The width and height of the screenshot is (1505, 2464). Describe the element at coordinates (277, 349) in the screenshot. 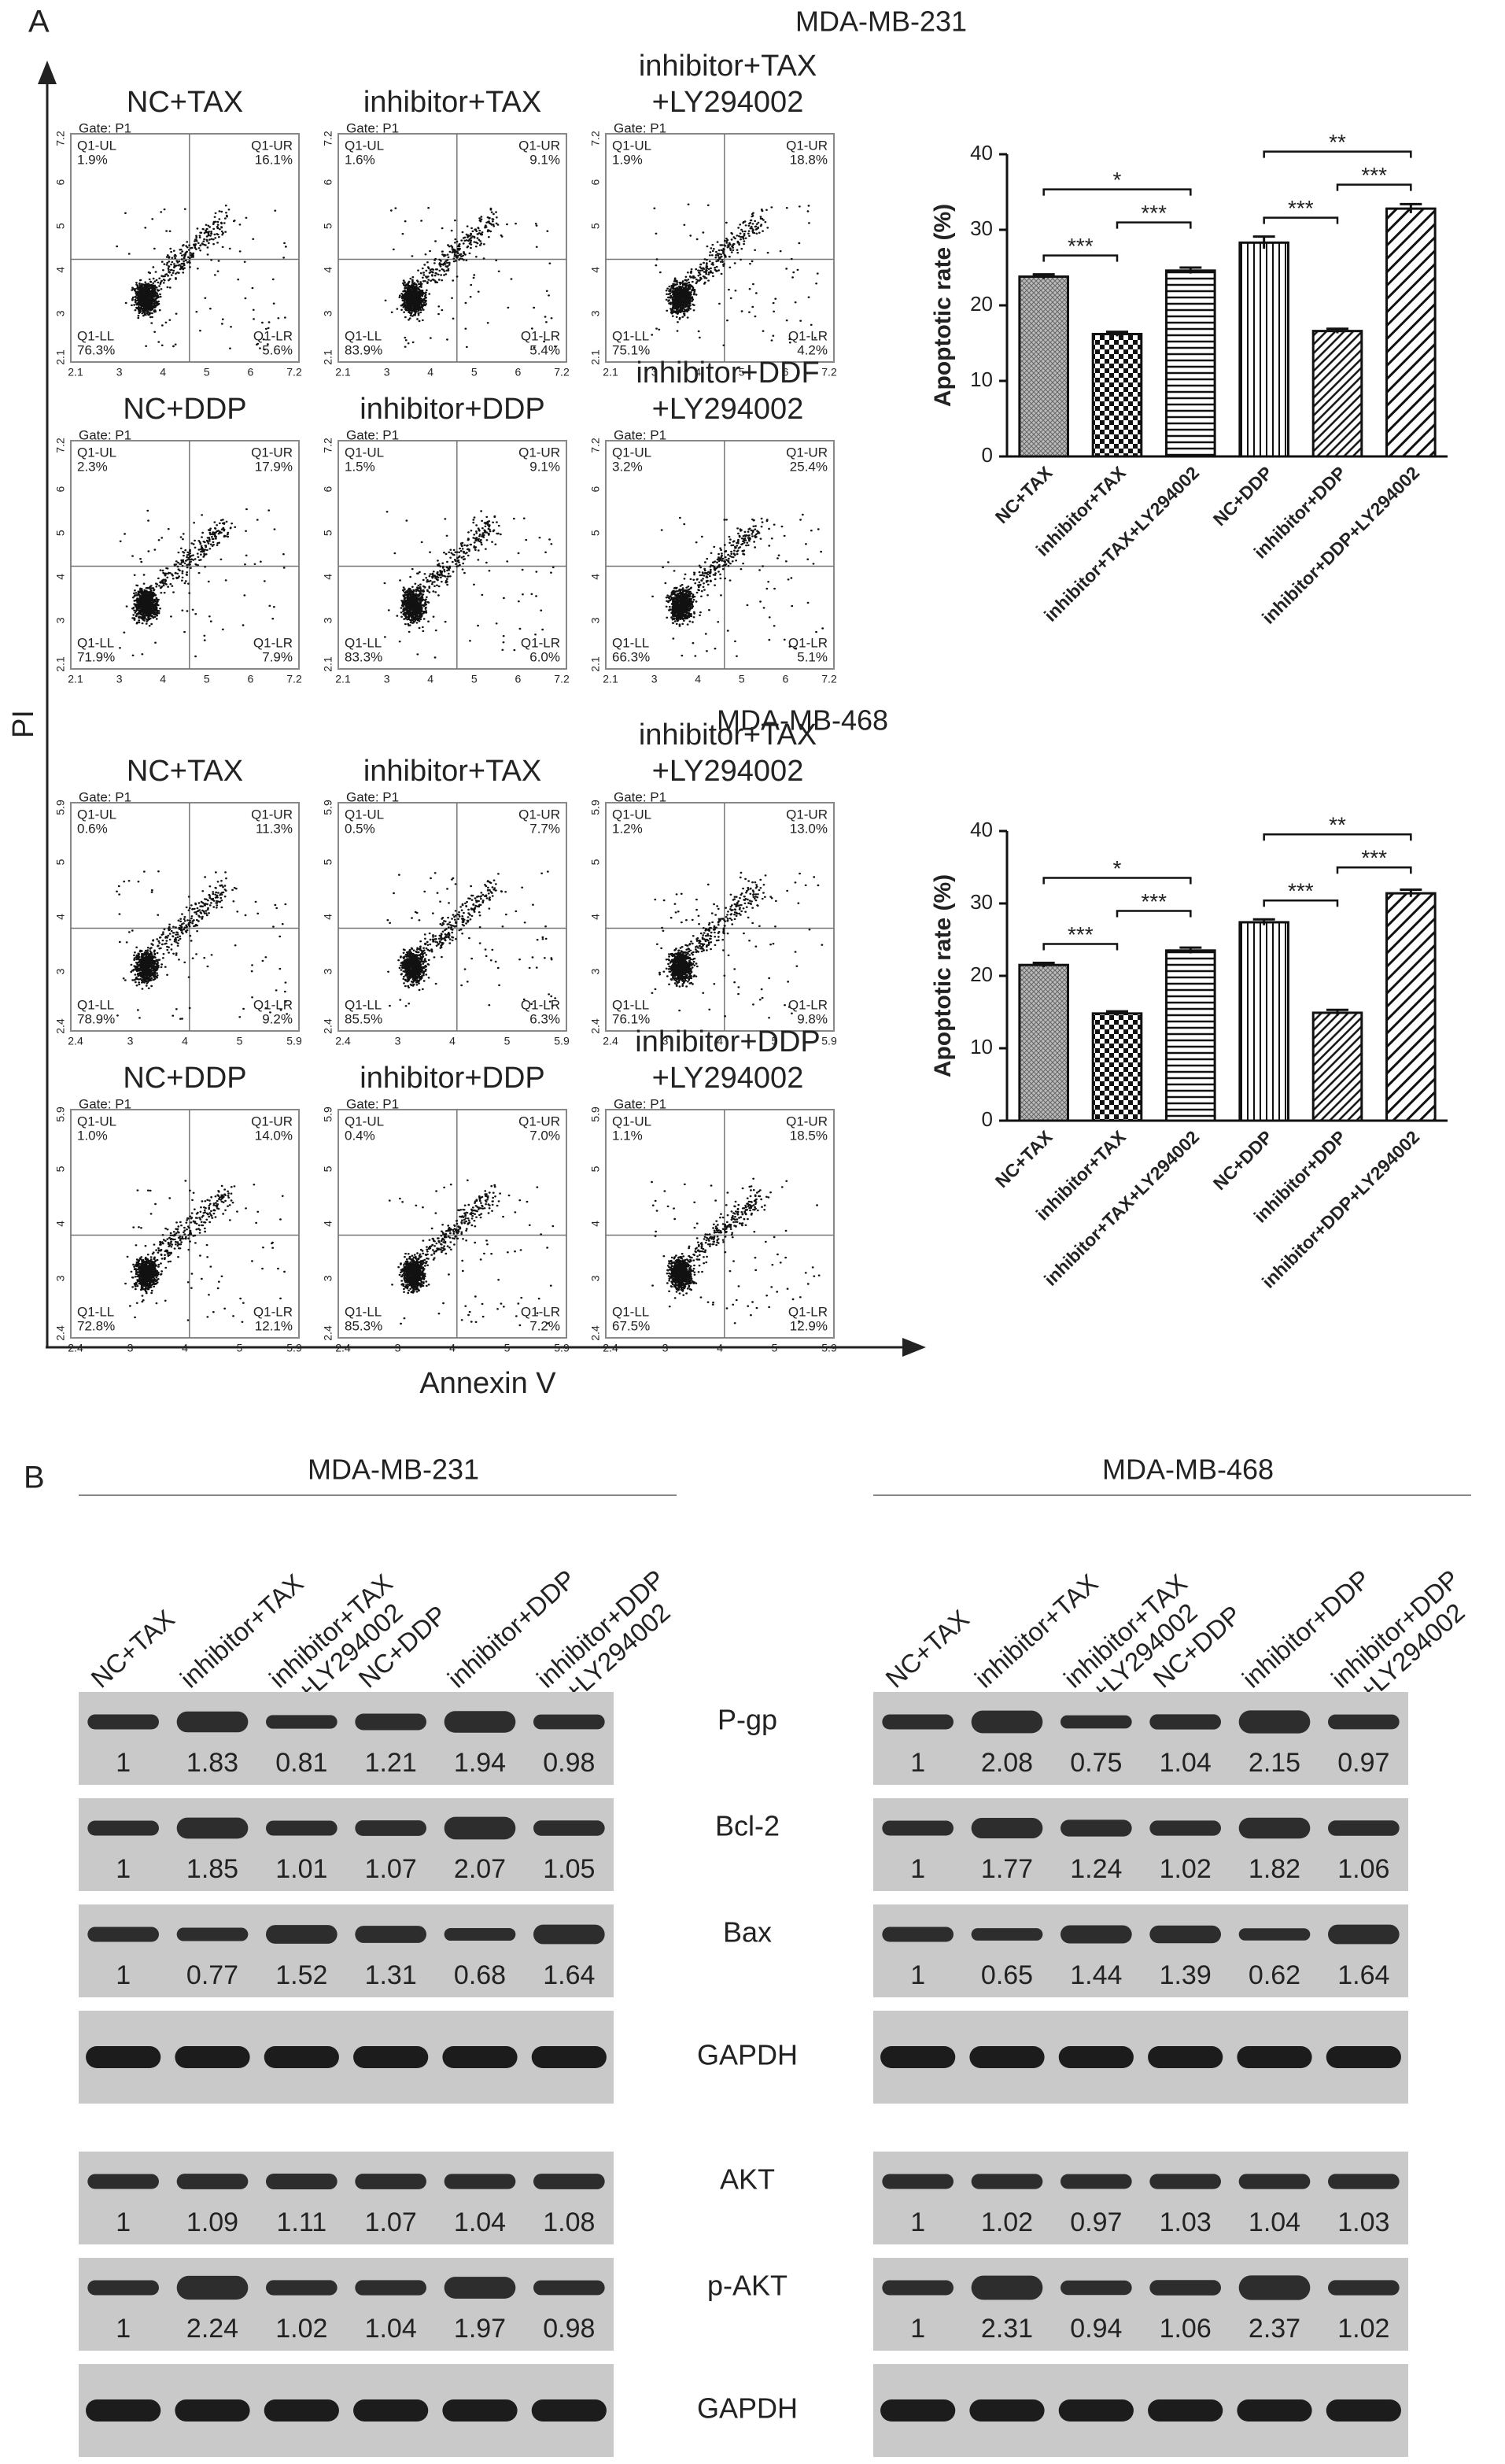

I see `quadrant-percent: 5.6%` at that location.